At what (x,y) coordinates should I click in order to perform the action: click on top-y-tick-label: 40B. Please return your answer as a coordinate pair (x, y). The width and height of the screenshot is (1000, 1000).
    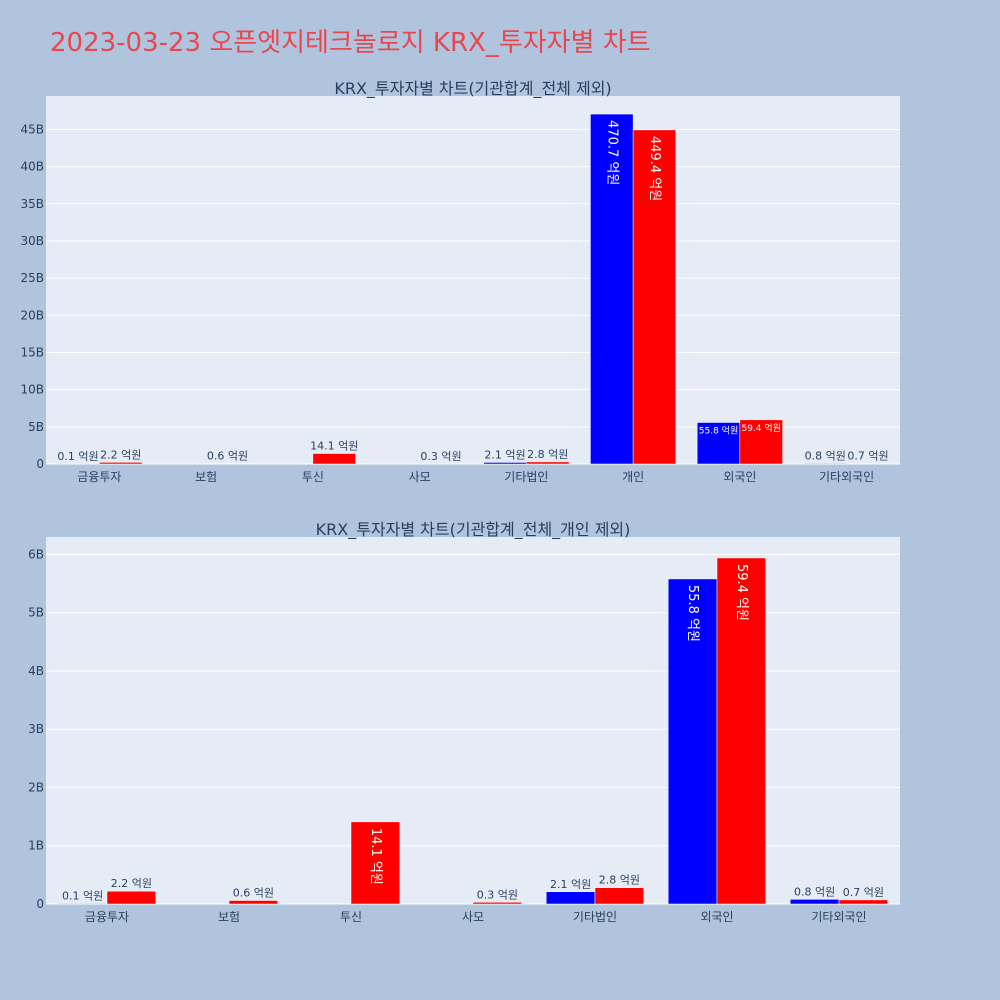
    Looking at the image, I should click on (32, 167).